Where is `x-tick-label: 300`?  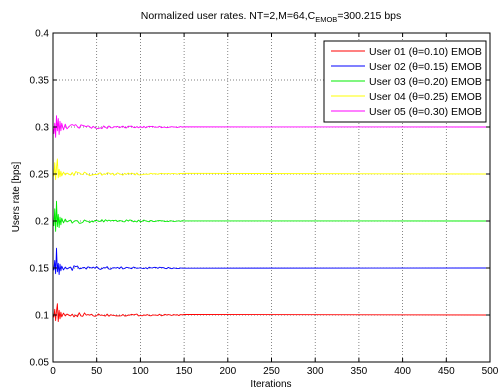
x-tick-label: 300 is located at coordinates (315, 371).